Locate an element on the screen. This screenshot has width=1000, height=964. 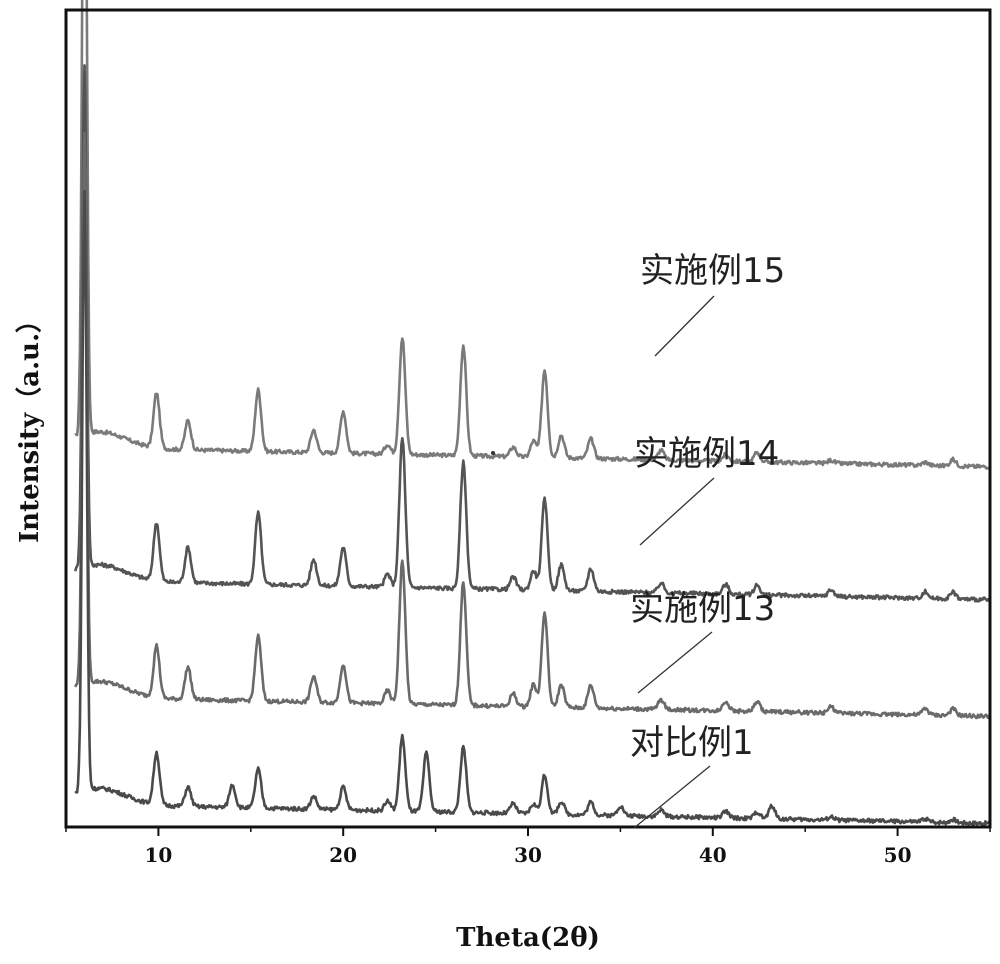
x-axis-title: Theta(2θ) is located at coordinates (528, 938).